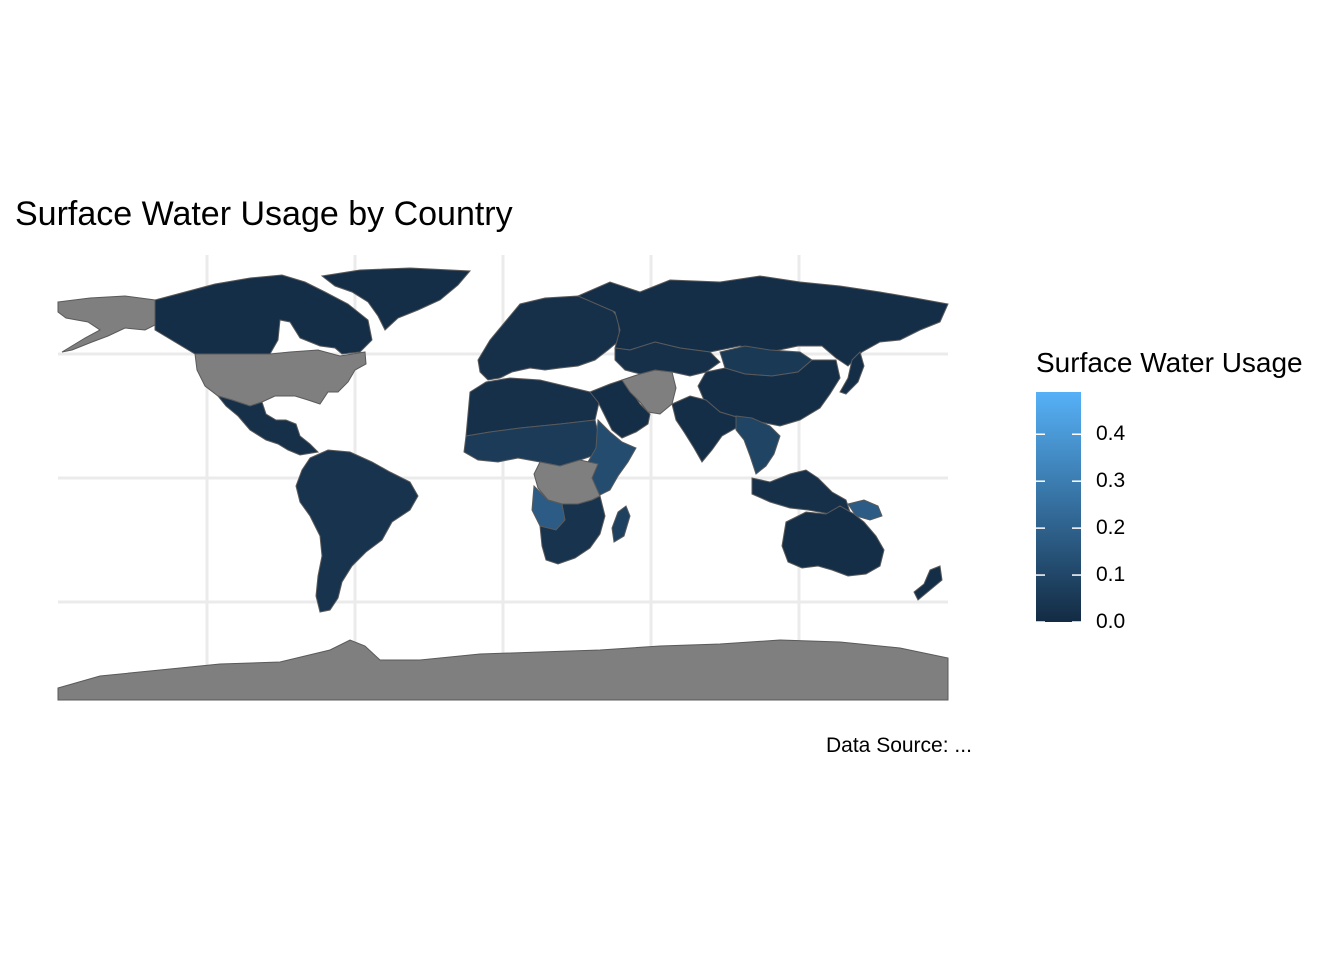 Image resolution: width=1344 pixels, height=960 pixels. What do you see at coordinates (268, 425) in the screenshot?
I see `region-mexico-central-america` at bounding box center [268, 425].